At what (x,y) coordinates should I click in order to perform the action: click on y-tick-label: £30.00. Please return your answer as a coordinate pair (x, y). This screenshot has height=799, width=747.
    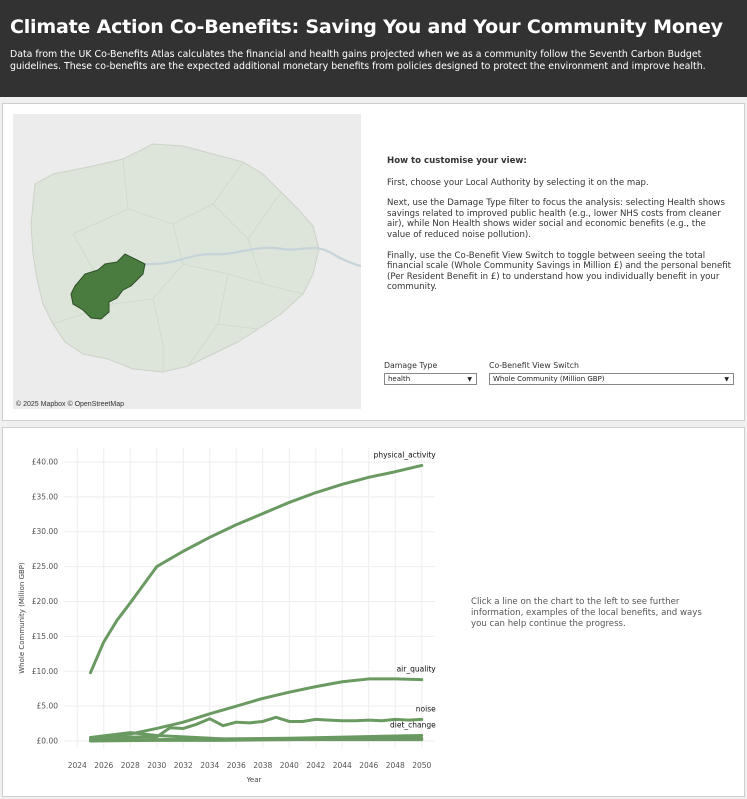
    Looking at the image, I should click on (45, 531).